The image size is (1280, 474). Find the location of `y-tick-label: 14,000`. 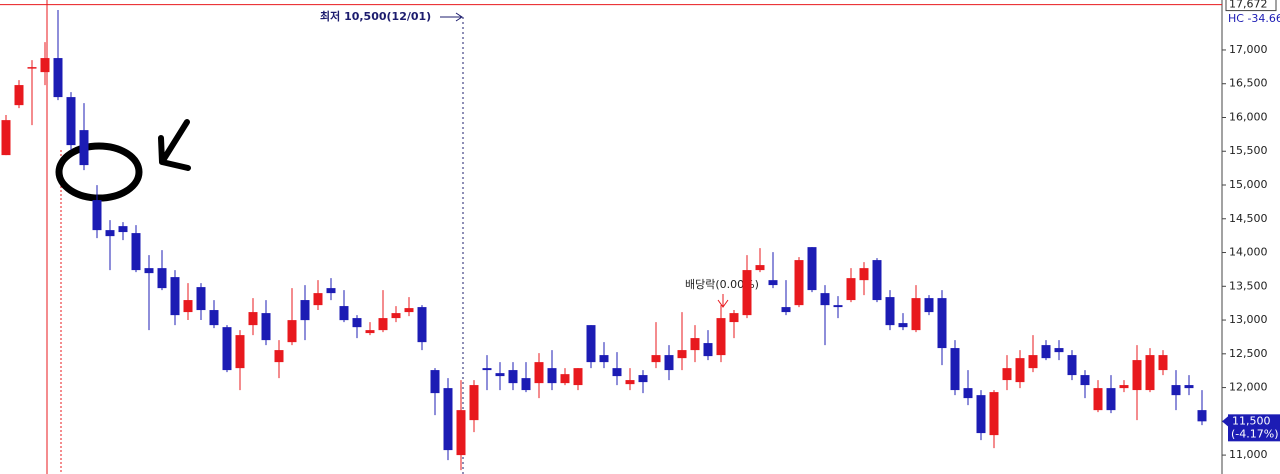

y-tick-label: 14,000 is located at coordinates (1248, 252).